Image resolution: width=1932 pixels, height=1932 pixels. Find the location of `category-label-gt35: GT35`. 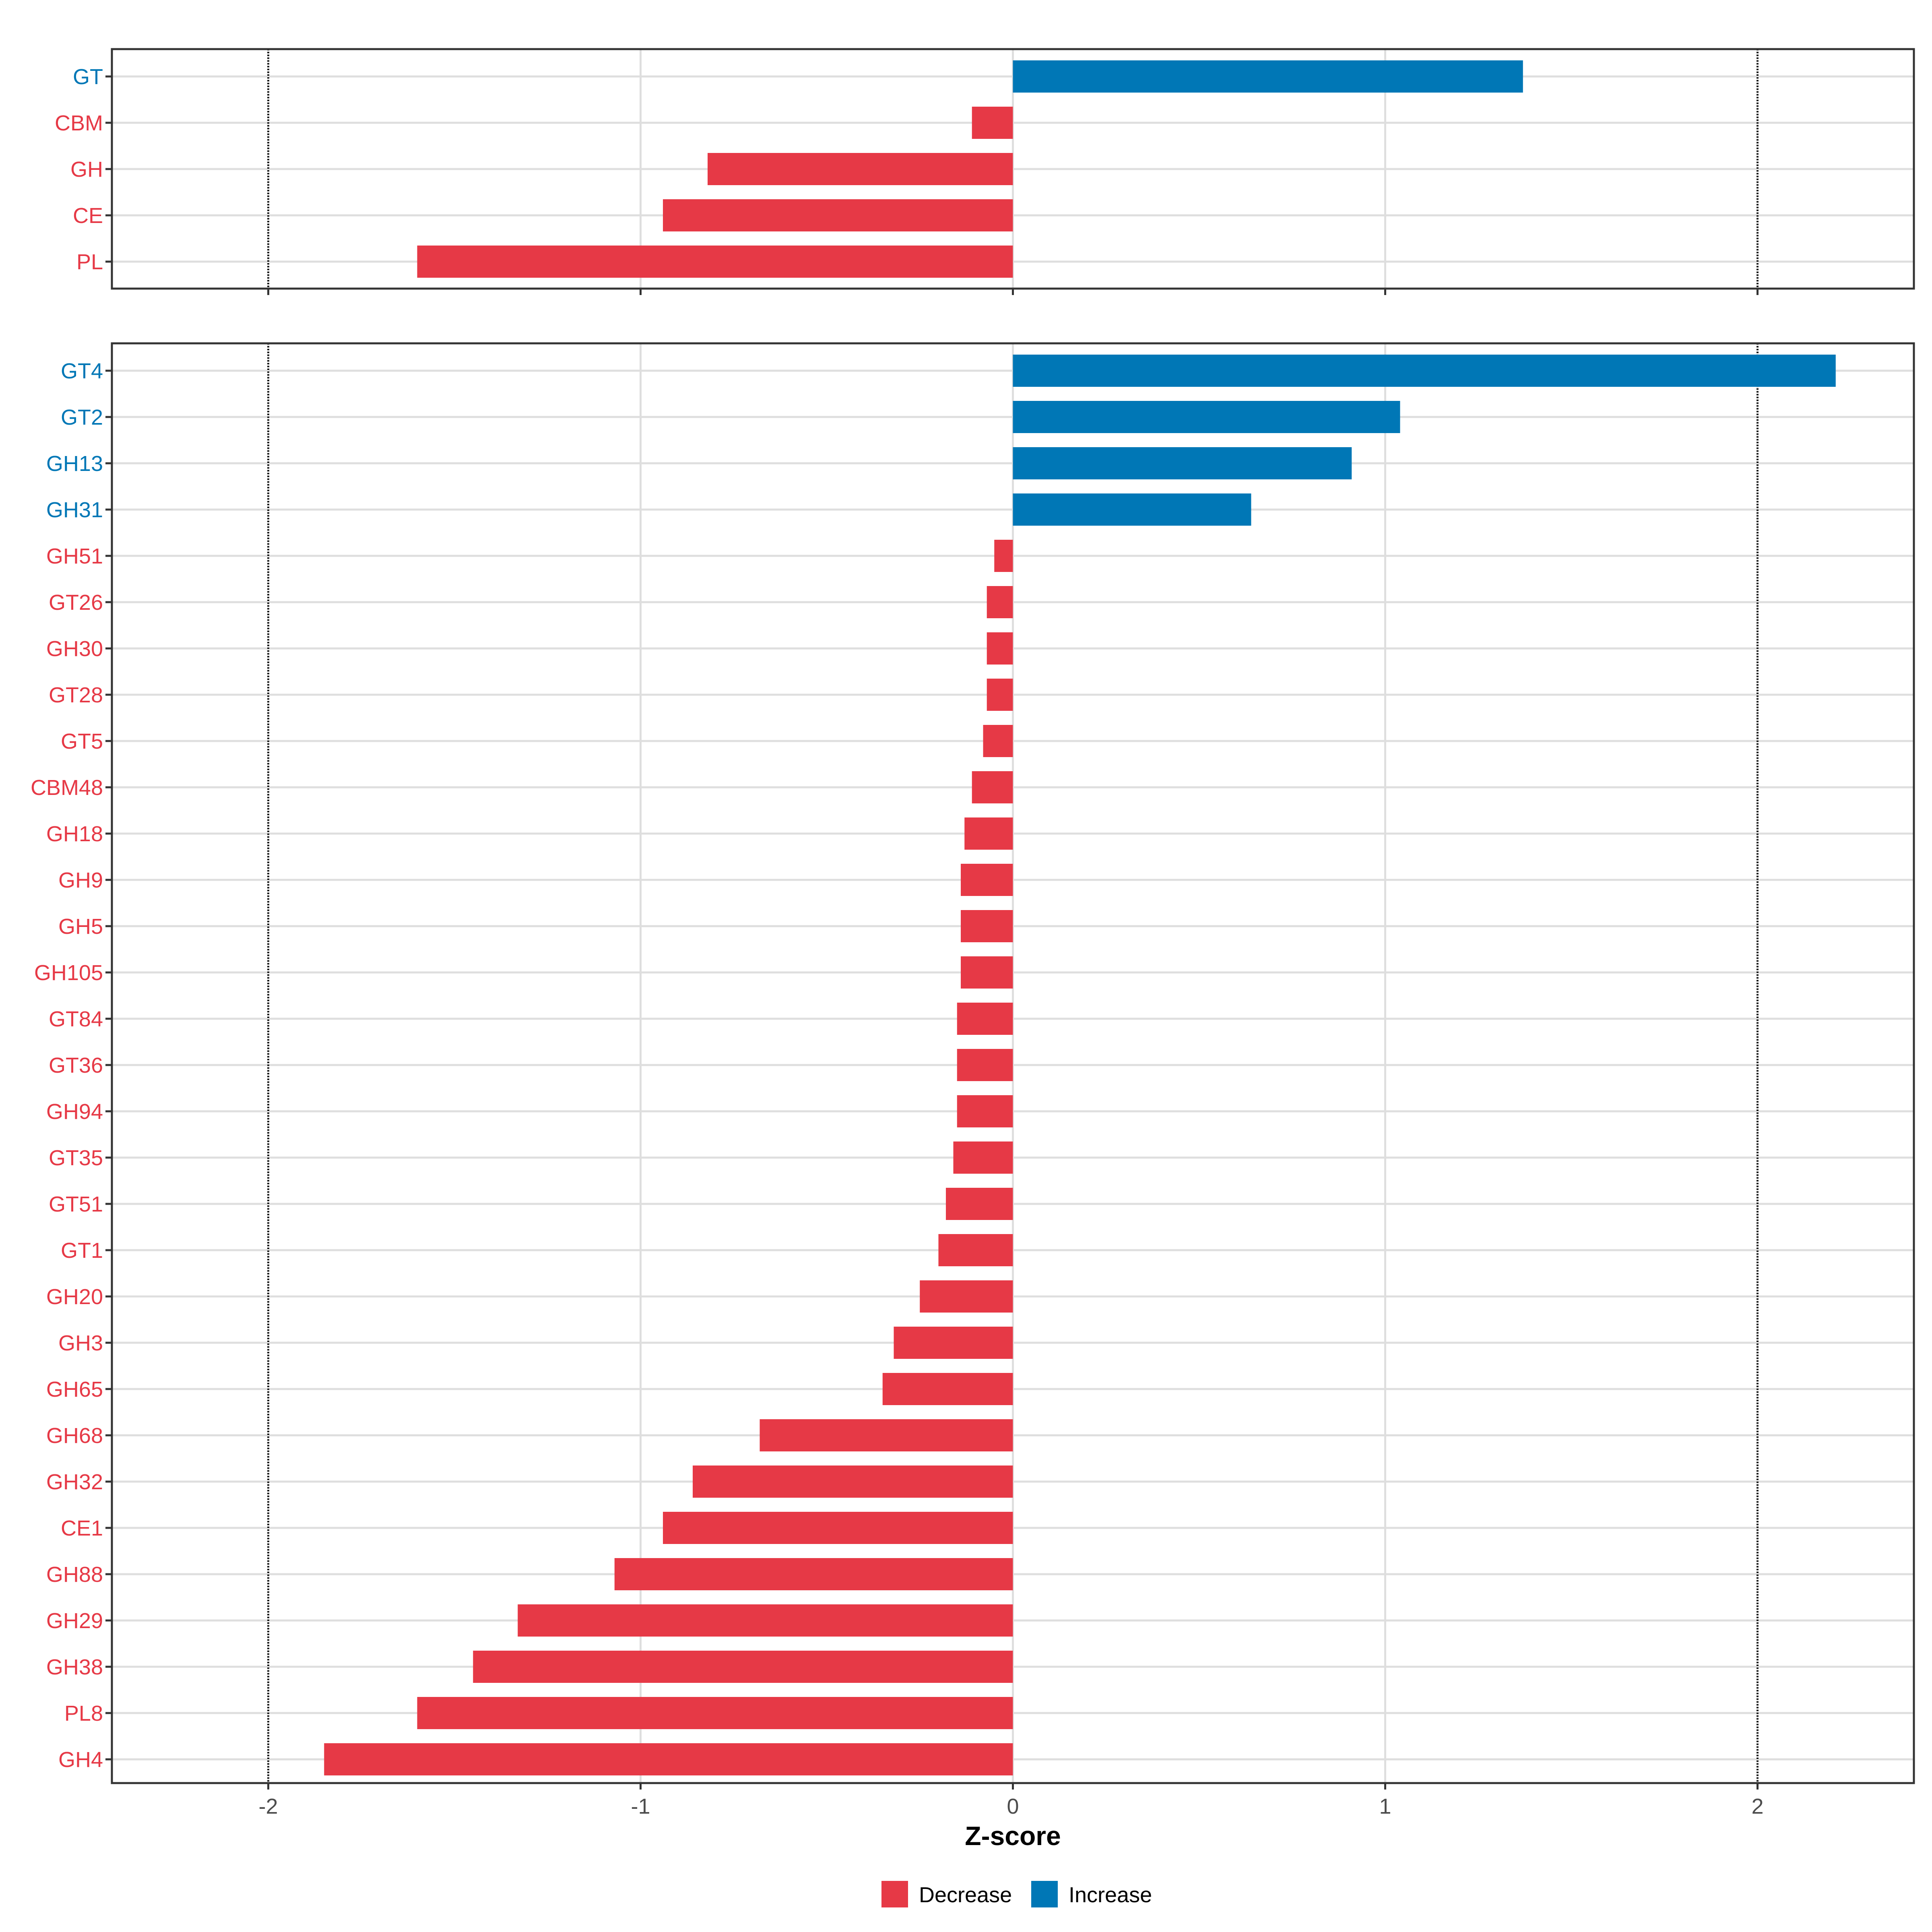

category-label-gt35: GT35 is located at coordinates (76, 1158).